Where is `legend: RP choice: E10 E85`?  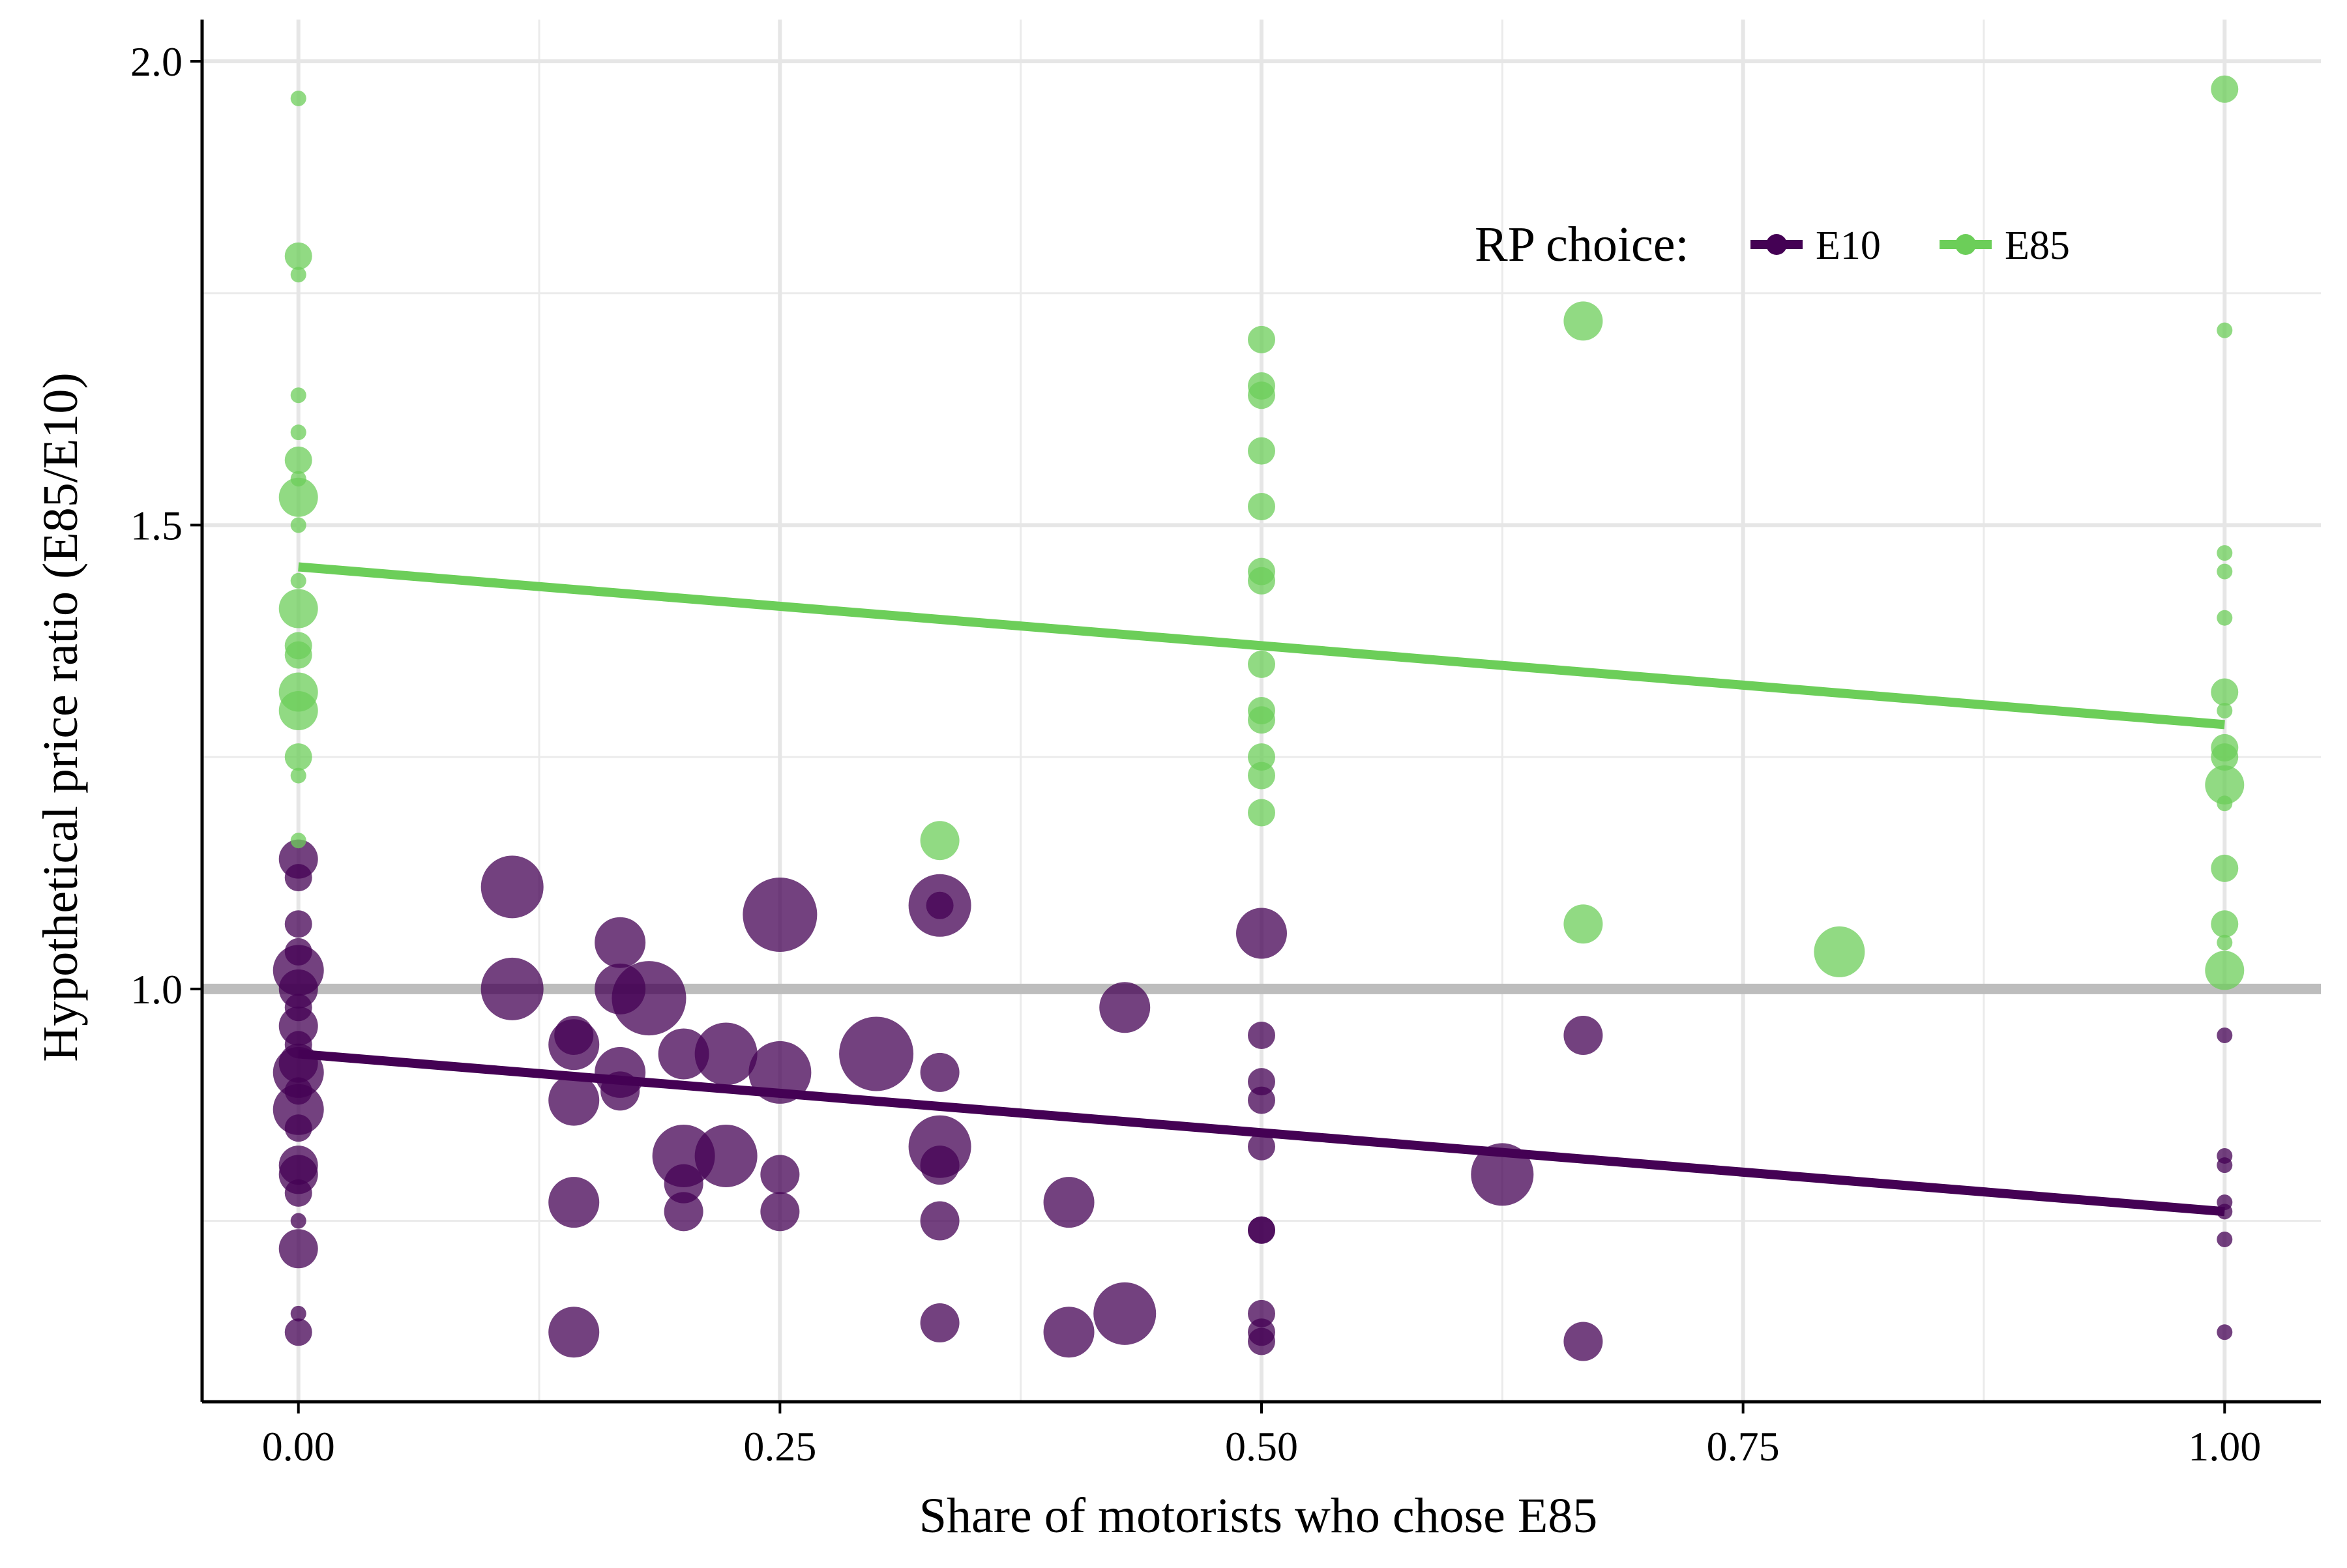
legend: RP choice: E10 E85 is located at coordinates (1772, 245).